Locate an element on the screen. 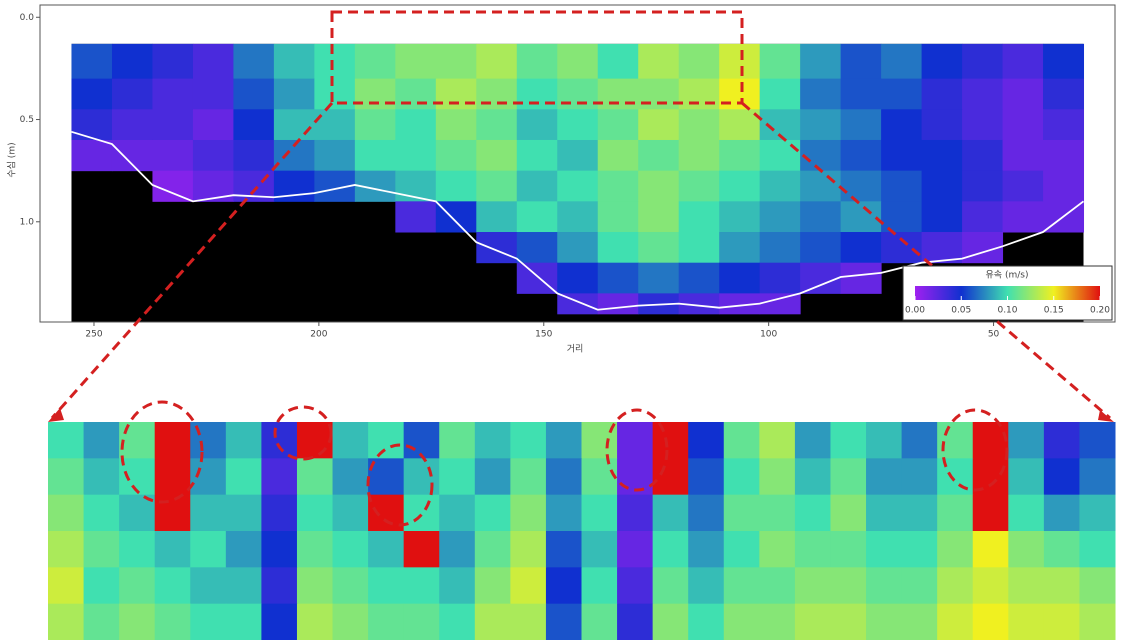 This screenshot has width=1122, height=640. x-tick-label: 100 is located at coordinates (768, 335).